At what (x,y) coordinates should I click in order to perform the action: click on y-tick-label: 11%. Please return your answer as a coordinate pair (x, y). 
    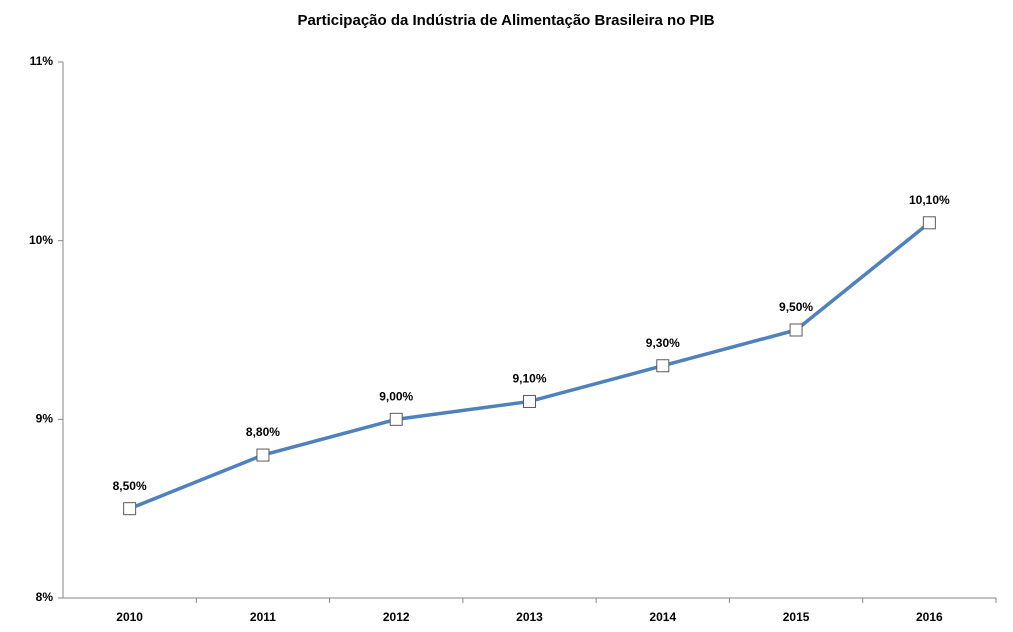
    Looking at the image, I should click on (42, 61).